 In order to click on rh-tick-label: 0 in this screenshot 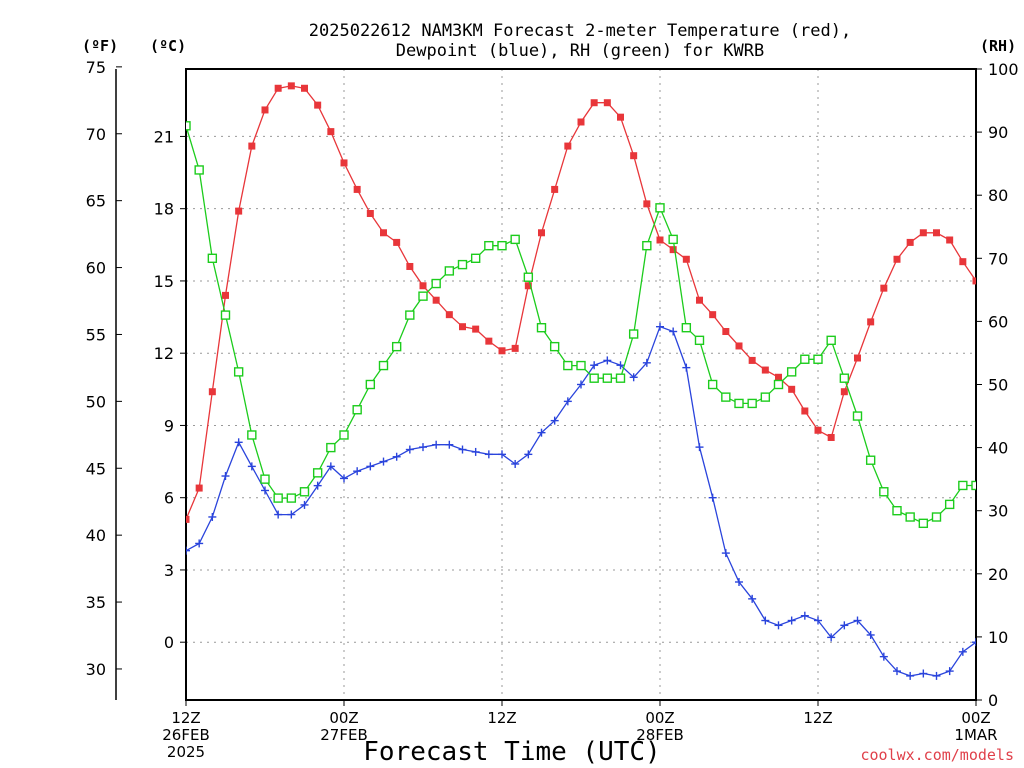, I will do `click(993, 700)`.